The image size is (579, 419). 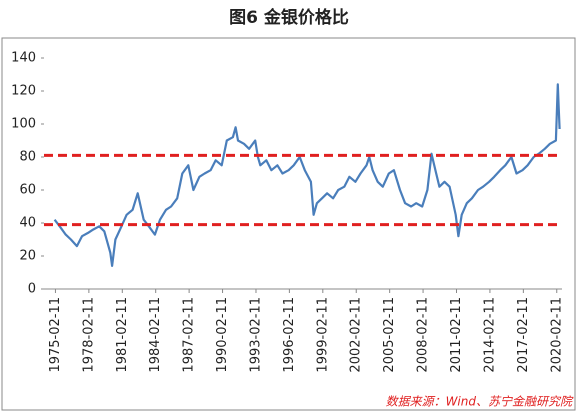 I want to click on x-tick-label: 1999-02-11, so click(x=322, y=335).